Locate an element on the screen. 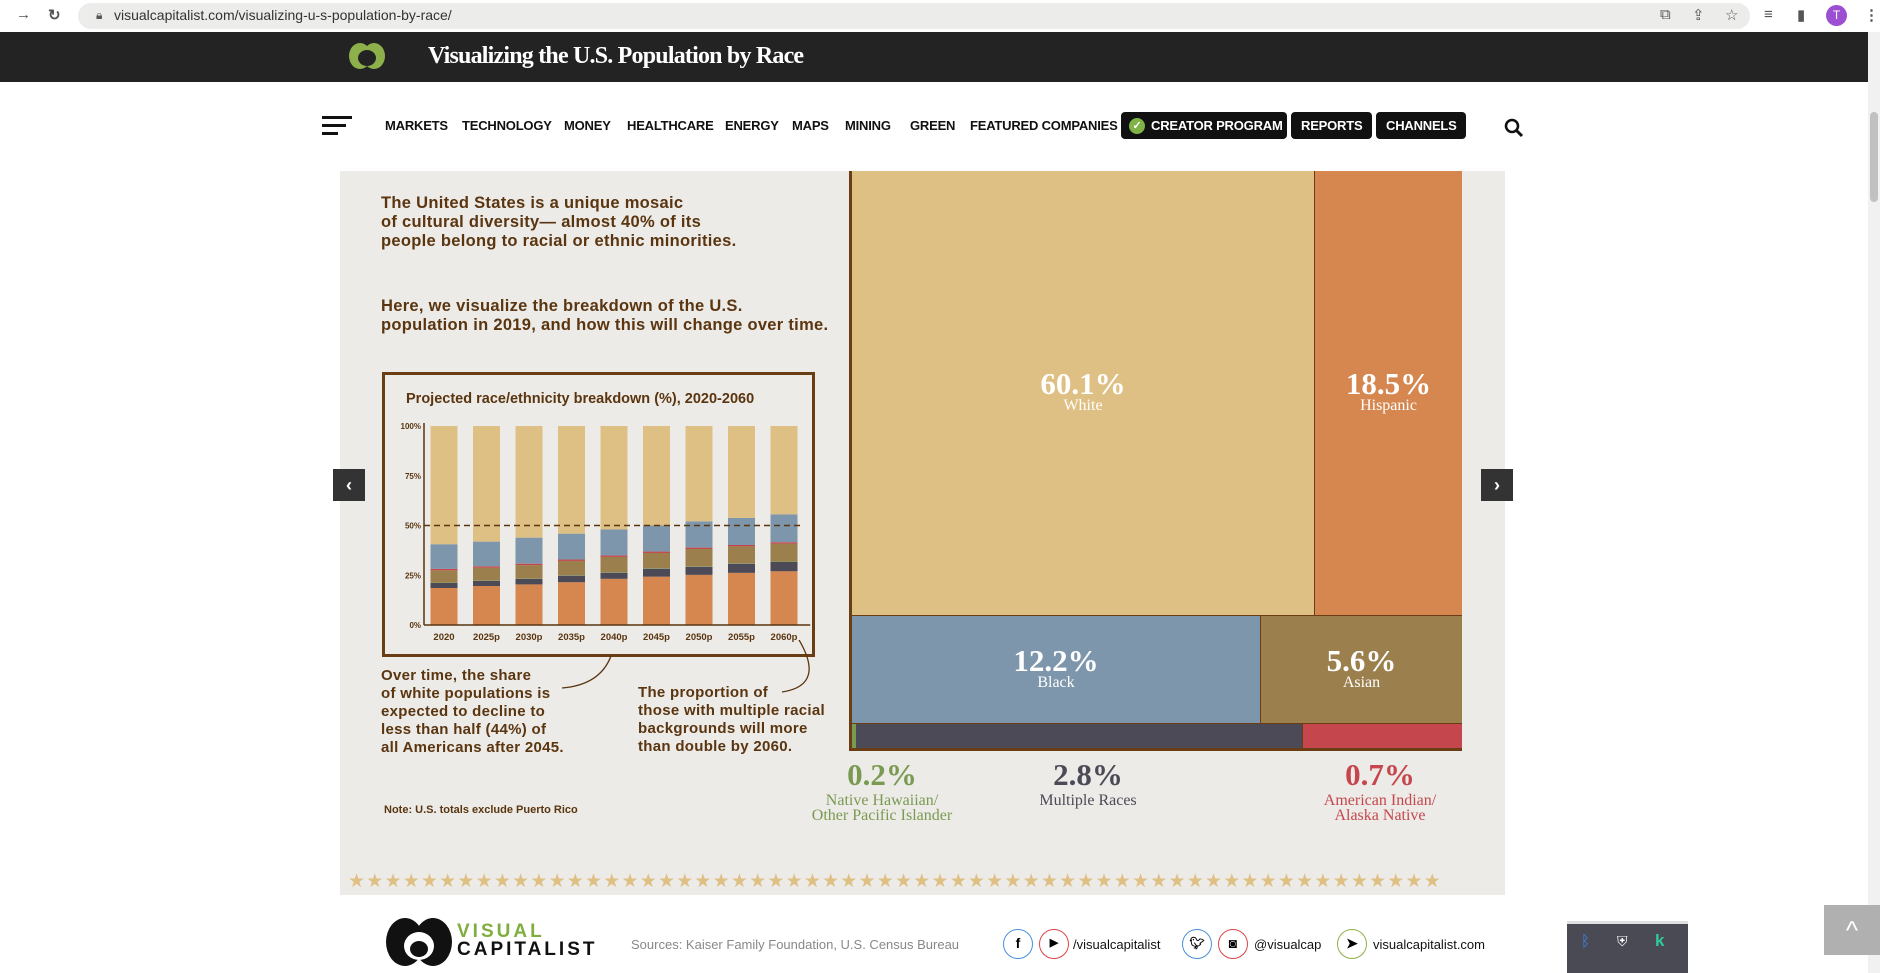 The width and height of the screenshot is (1880, 973). nav-featured-companies: FEATURED COMPANIES is located at coordinates (1044, 125).